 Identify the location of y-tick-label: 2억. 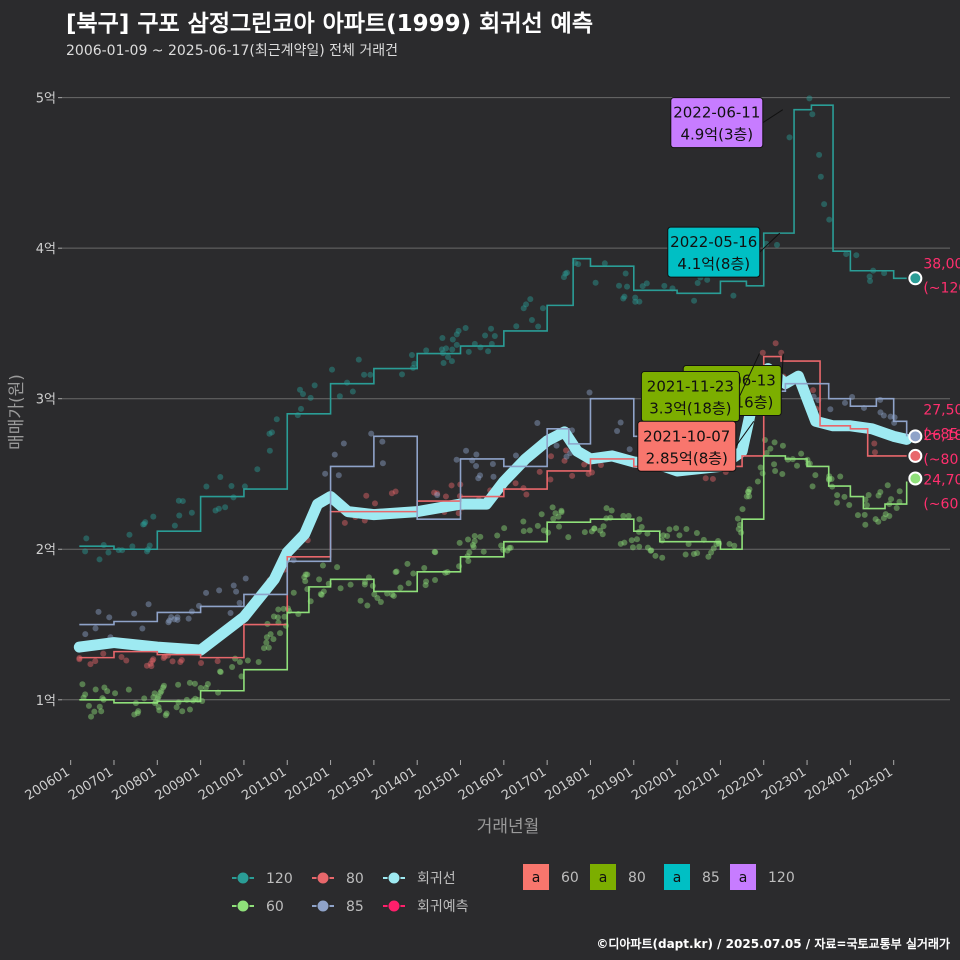
(46, 550).